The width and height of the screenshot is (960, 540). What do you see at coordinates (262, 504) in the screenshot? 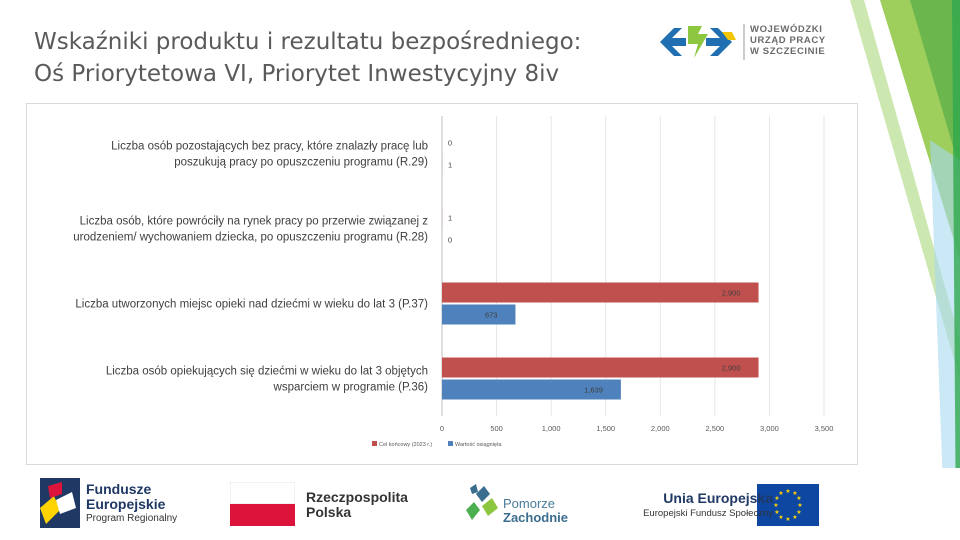
I see `poland-flag-icon` at bounding box center [262, 504].